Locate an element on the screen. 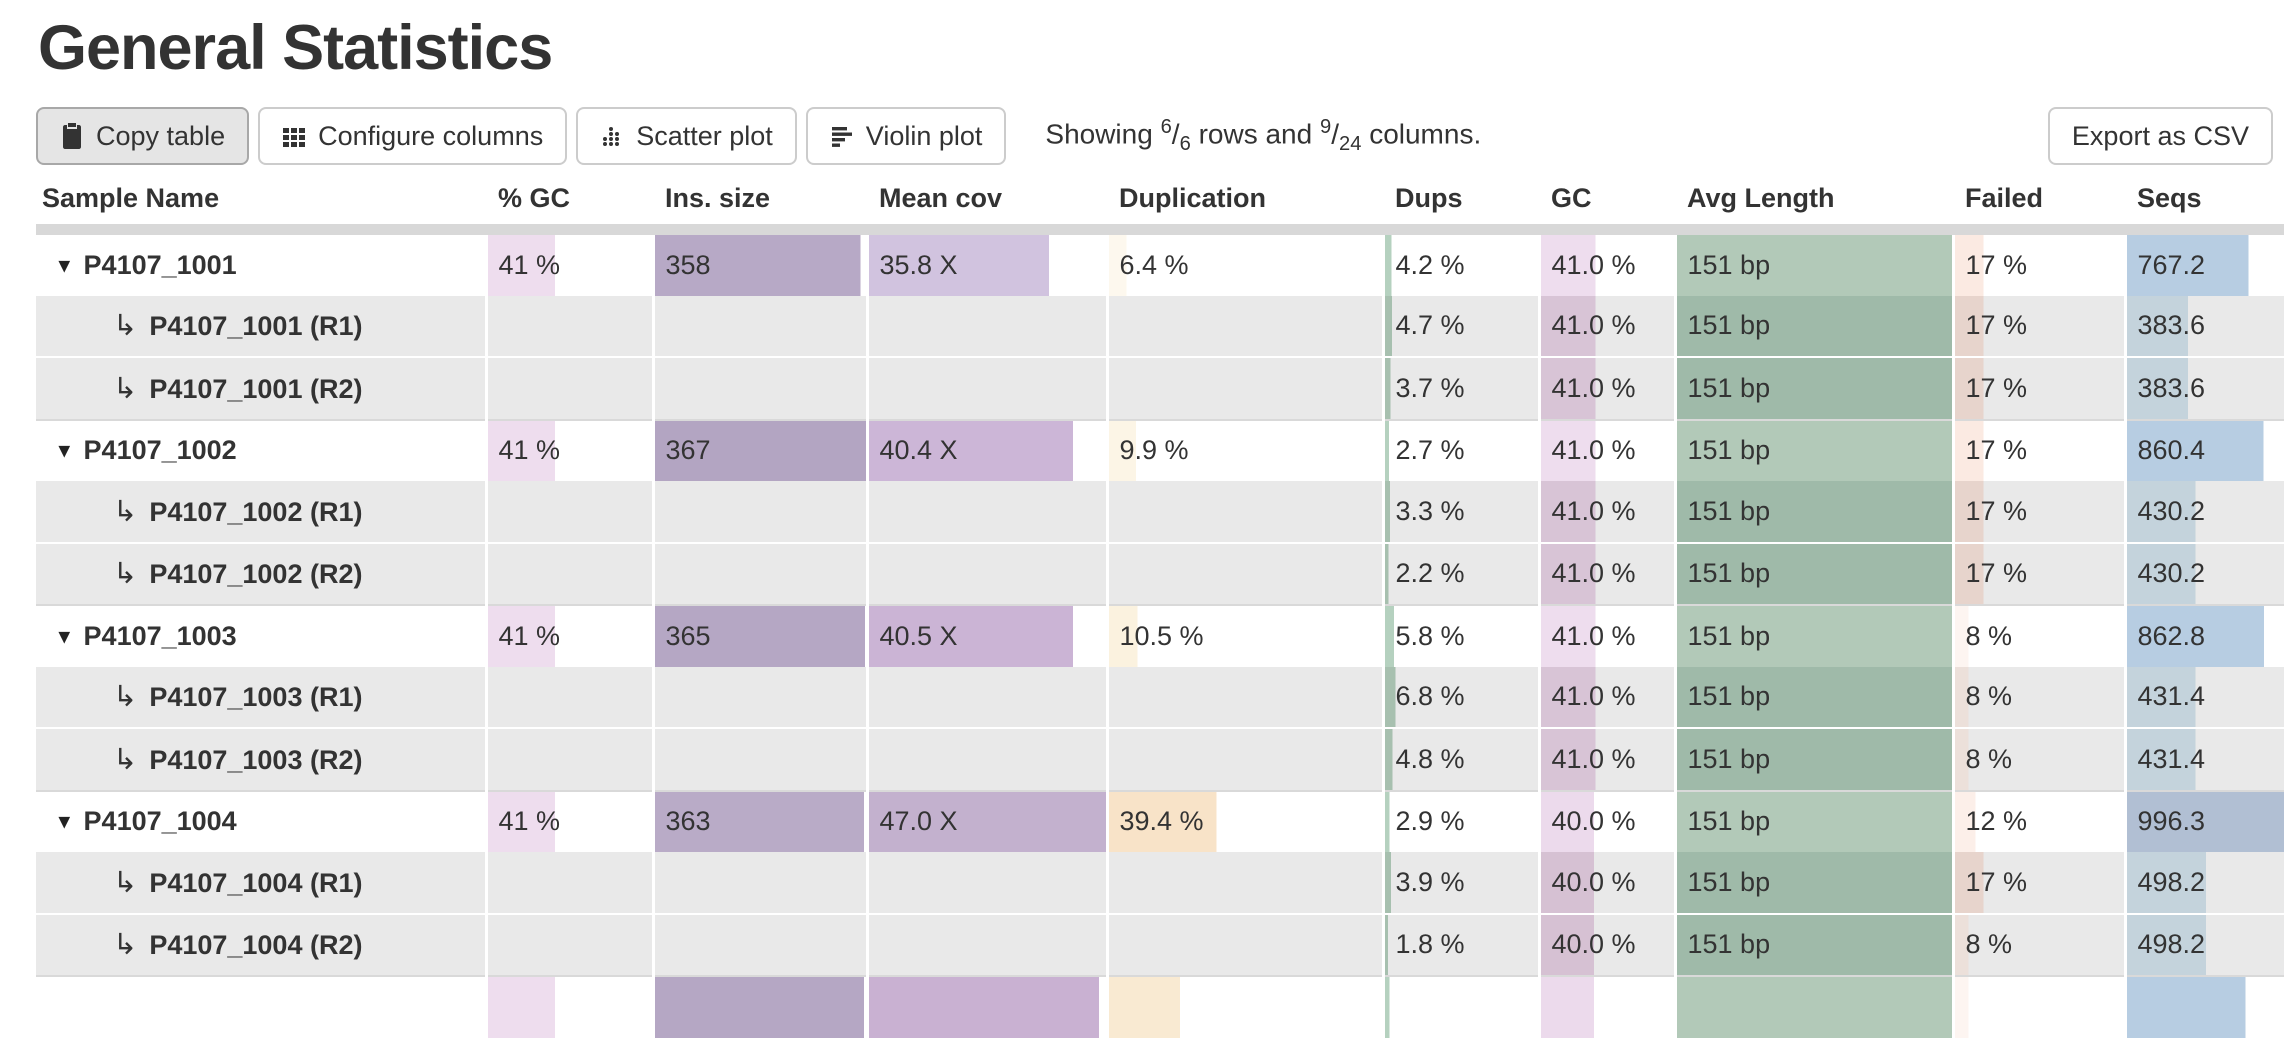 This screenshot has height=1038, width=2284. column-header-pct_gc: % GC is located at coordinates (569, 209).